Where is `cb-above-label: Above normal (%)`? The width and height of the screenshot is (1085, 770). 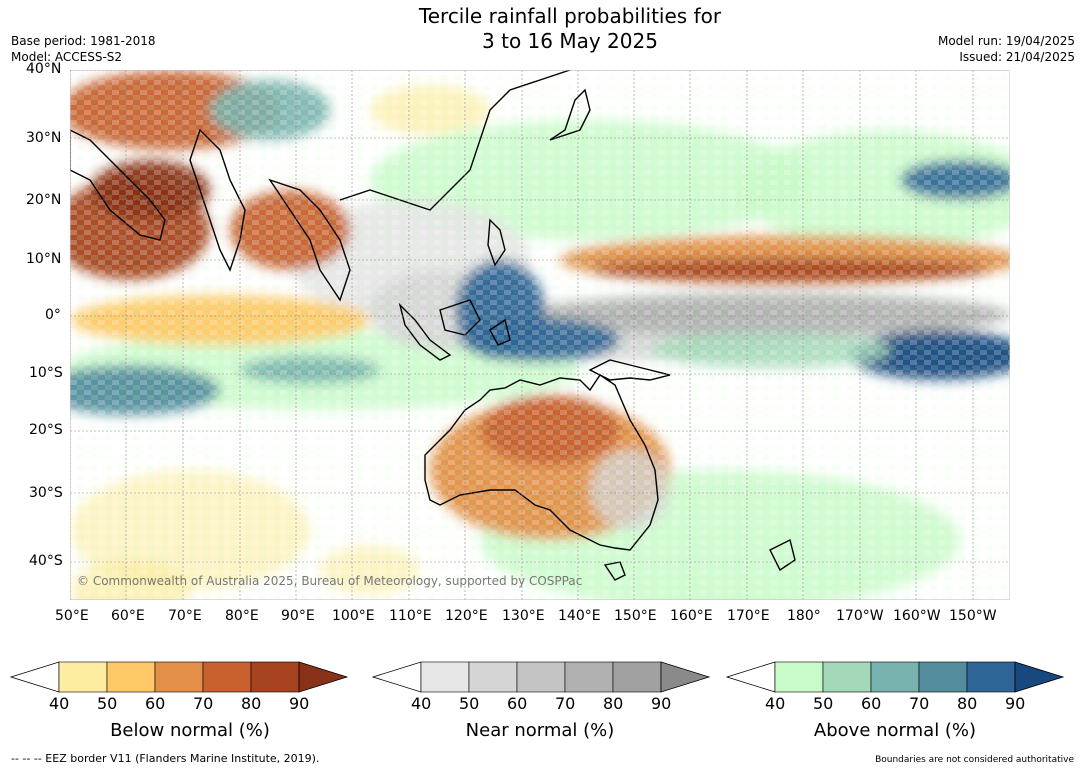 cb-above-label: Above normal (%) is located at coordinates (895, 730).